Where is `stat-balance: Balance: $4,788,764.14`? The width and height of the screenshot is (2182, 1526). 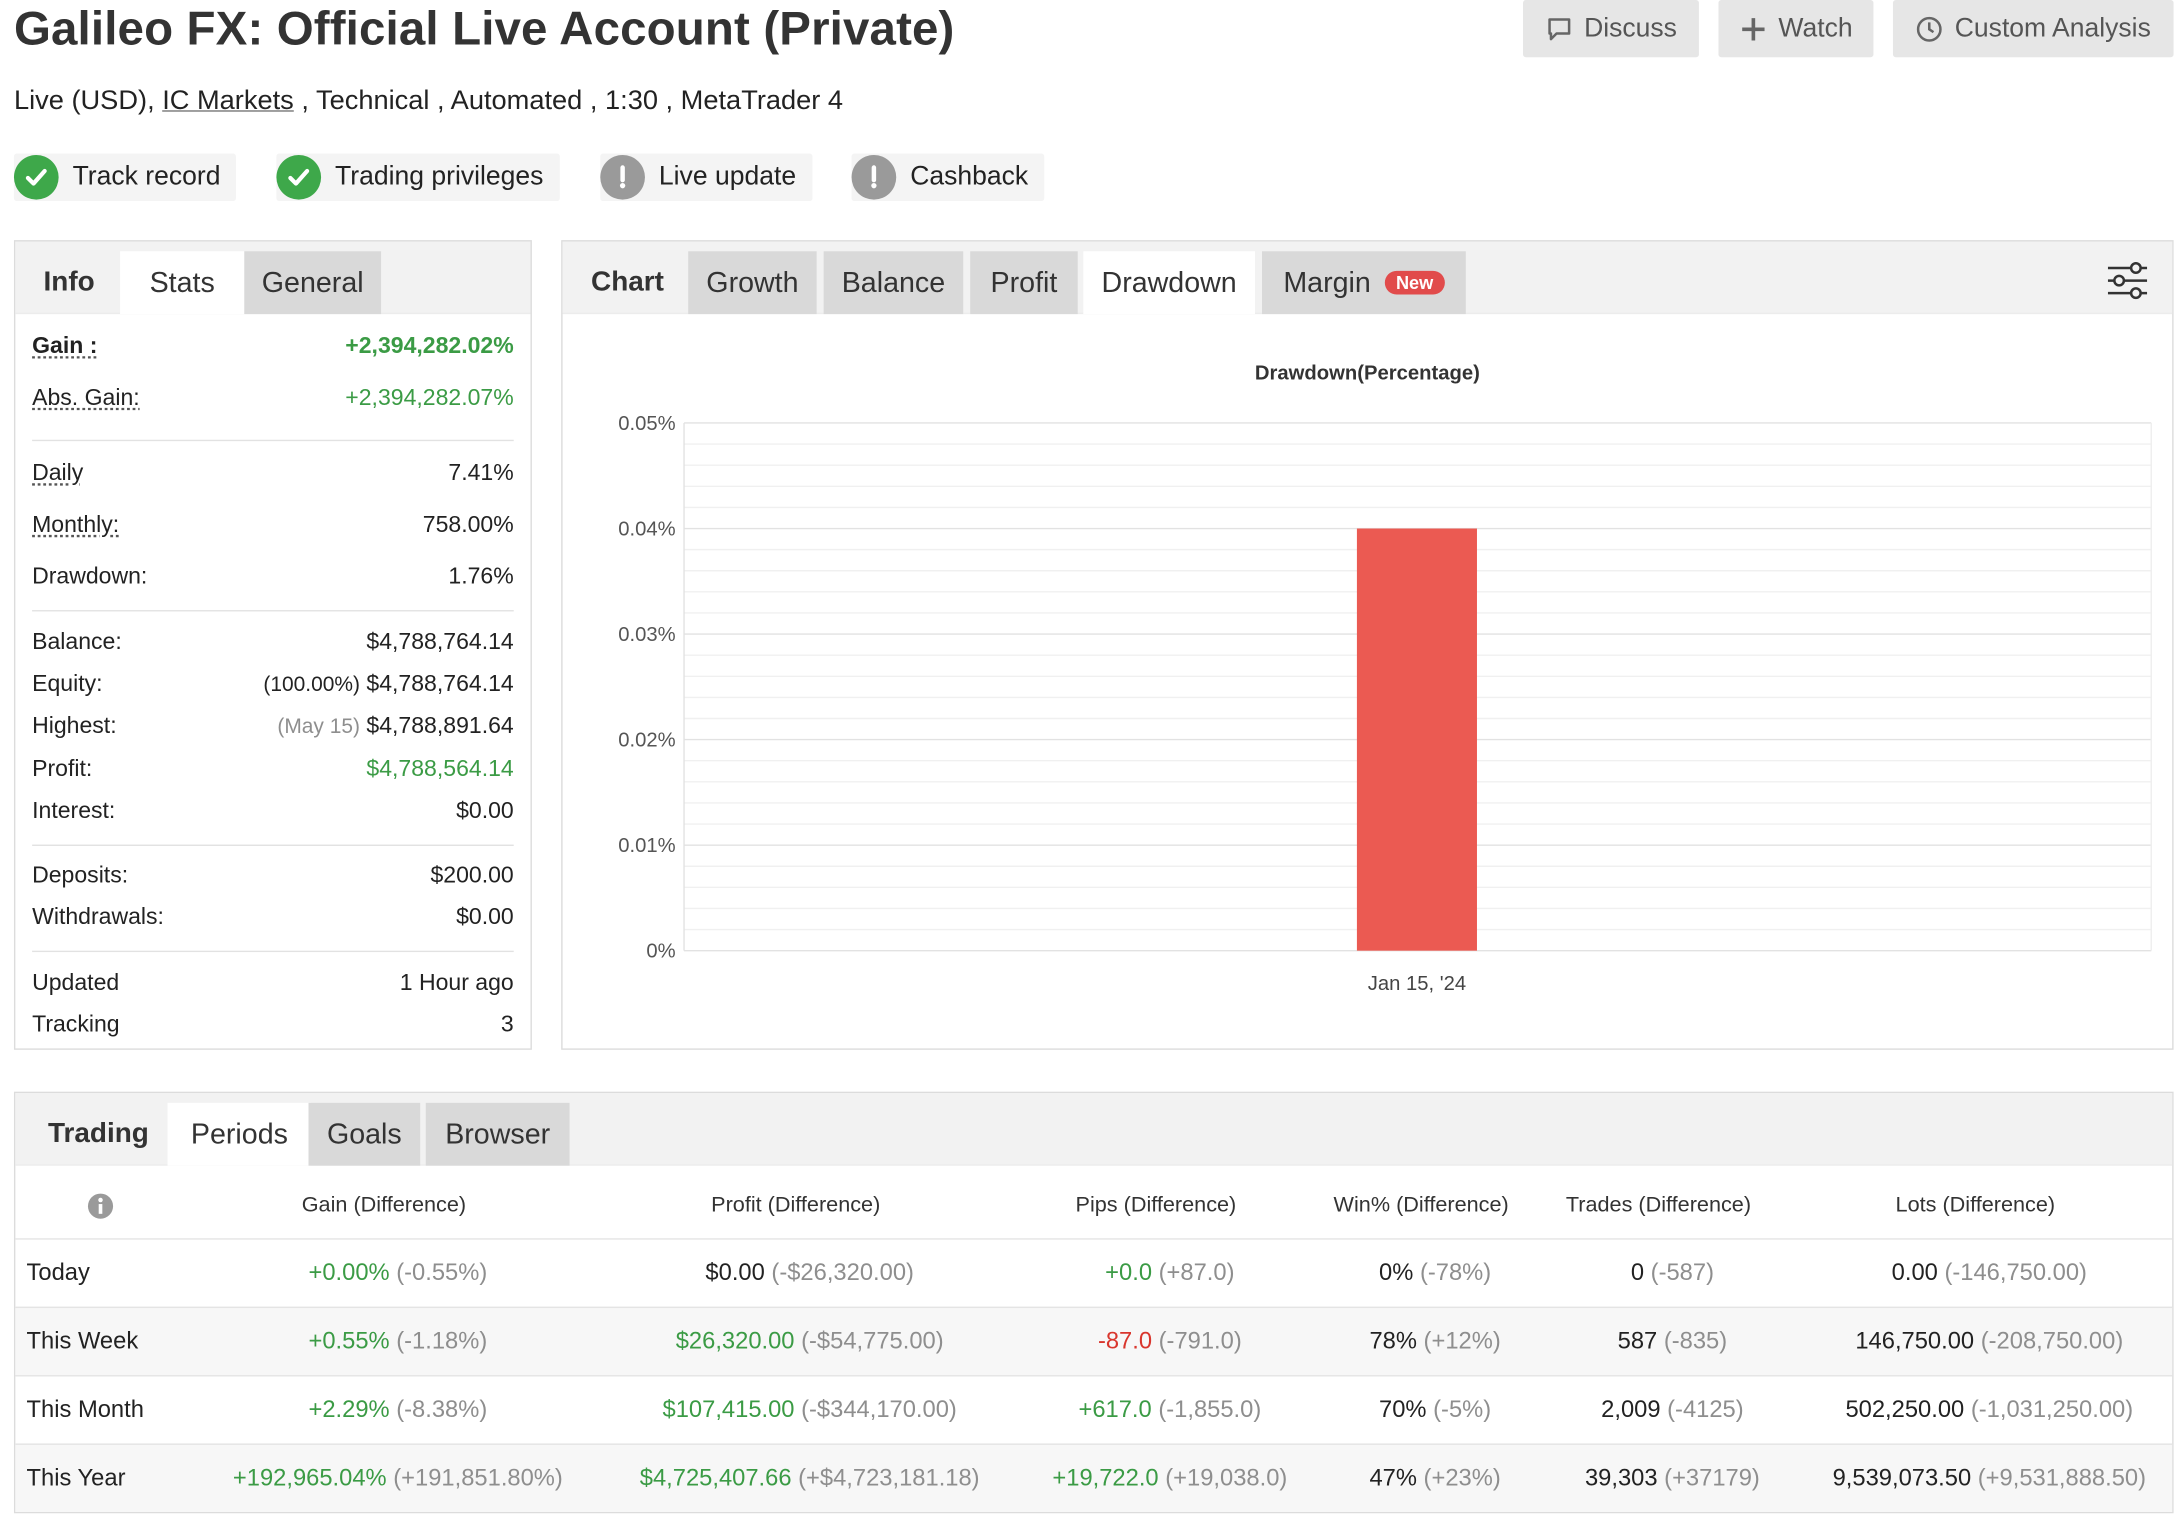
stat-balance: Balance: $4,788,764.14 is located at coordinates (273, 643).